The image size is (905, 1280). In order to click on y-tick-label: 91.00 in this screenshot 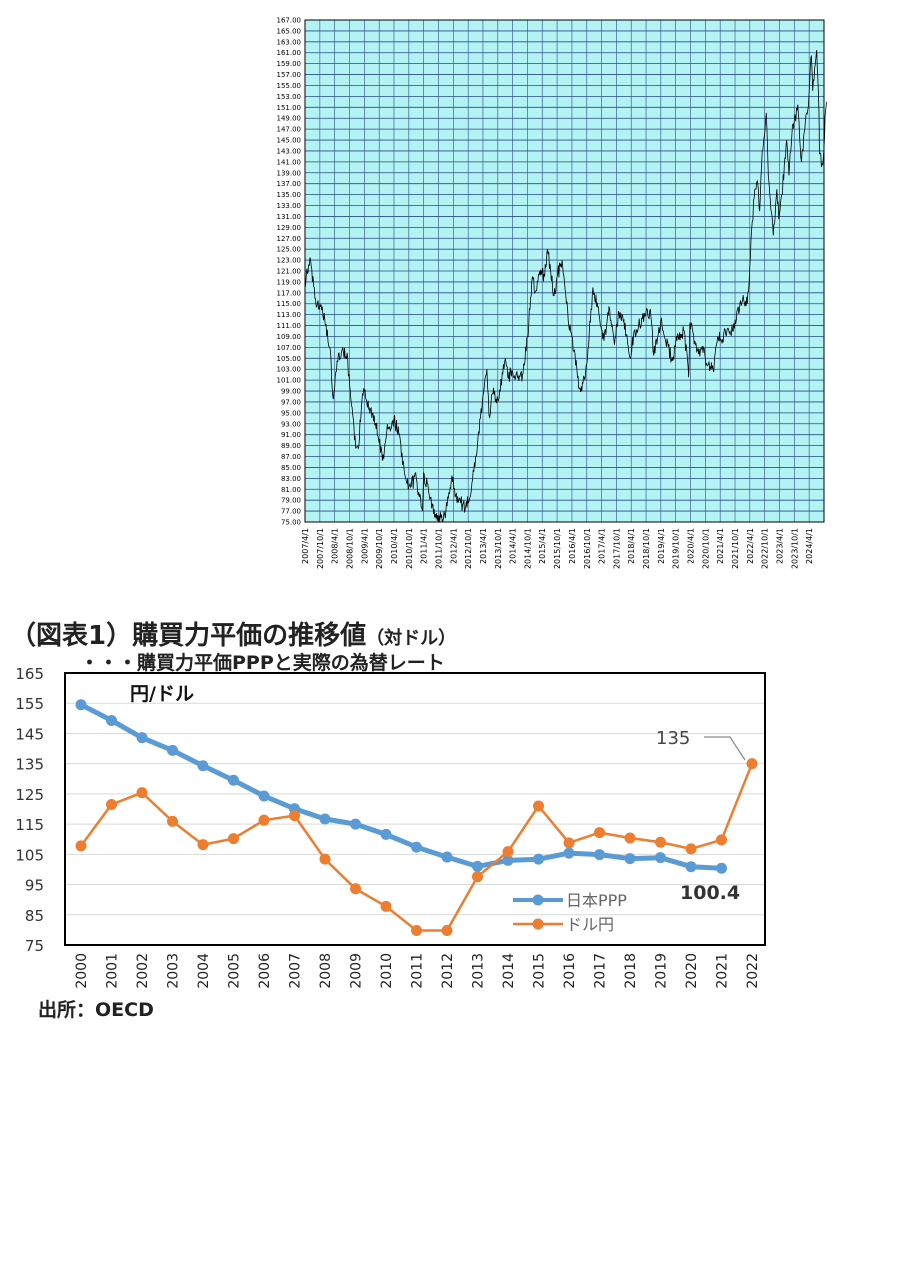, I will do `click(291, 435)`.